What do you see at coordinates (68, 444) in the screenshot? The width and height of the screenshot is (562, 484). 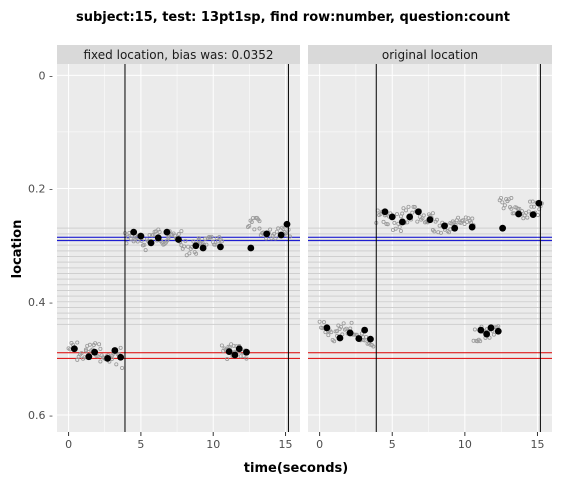 I see `x-tick-label: 0` at bounding box center [68, 444].